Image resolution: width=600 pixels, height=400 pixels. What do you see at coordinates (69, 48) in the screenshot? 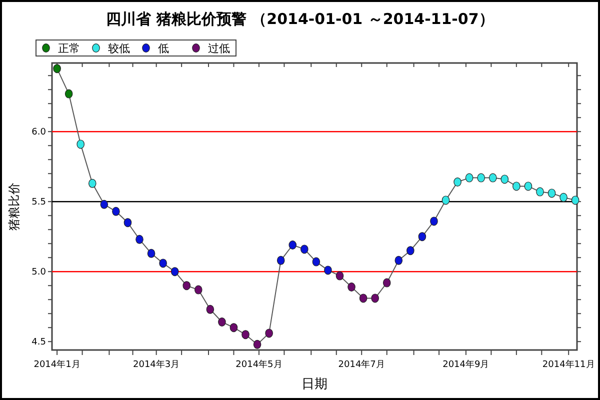
I see `legend-label: 正常` at bounding box center [69, 48].